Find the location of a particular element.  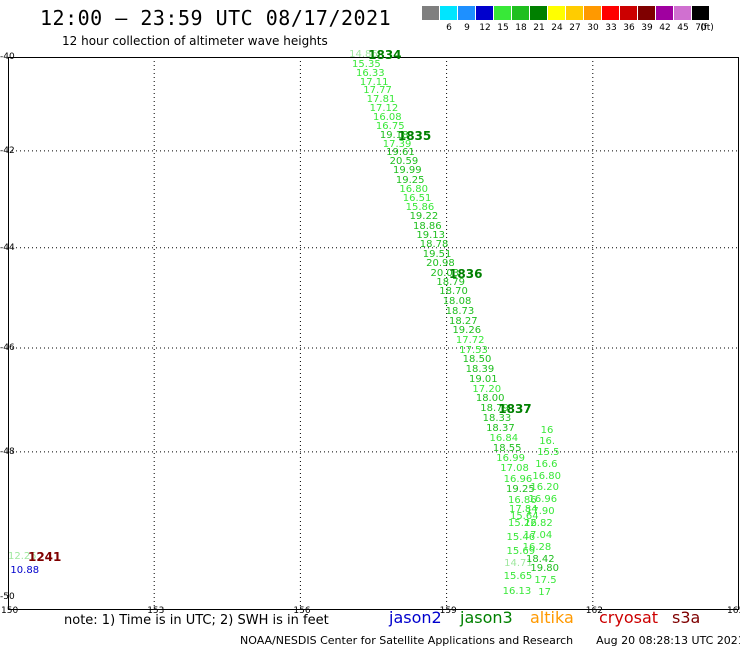

wave-height-label: 15.64 is located at coordinates (524, 516).